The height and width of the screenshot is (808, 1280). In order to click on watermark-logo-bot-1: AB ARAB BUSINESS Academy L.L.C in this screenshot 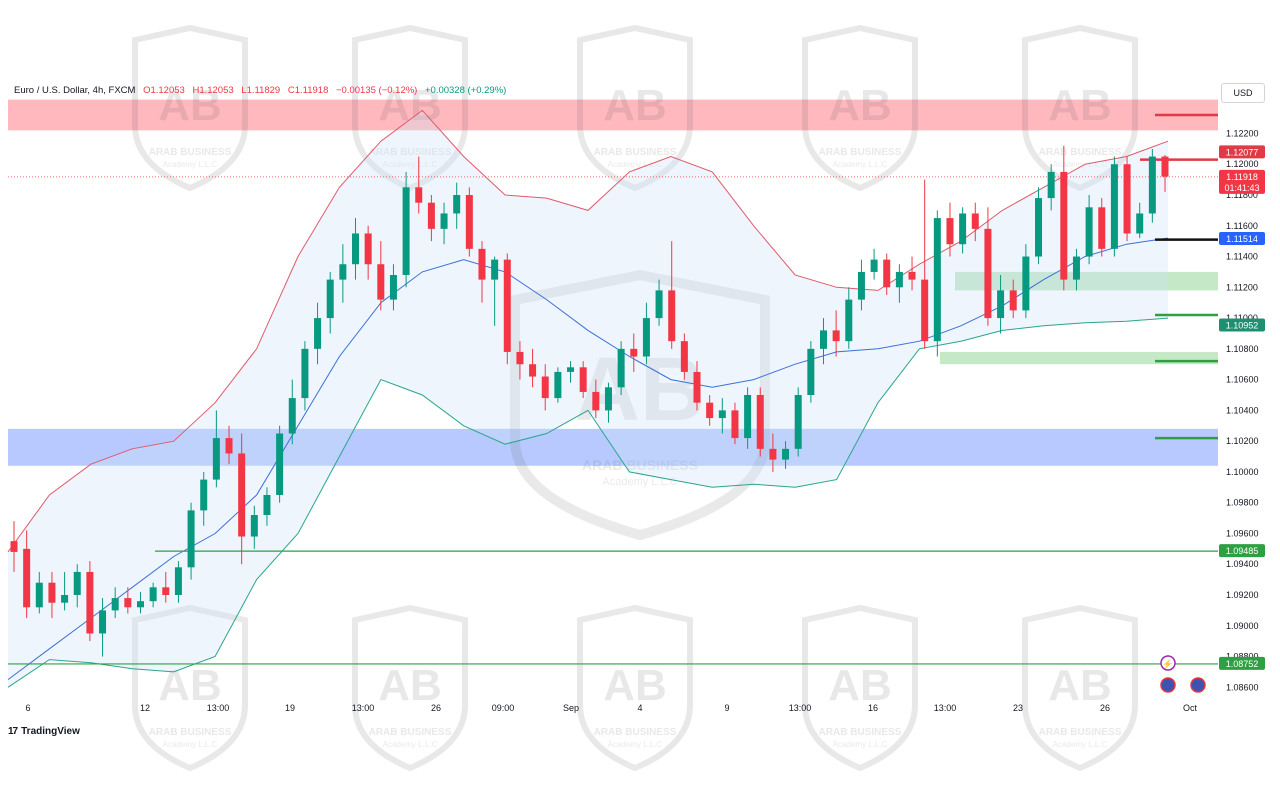, I will do `click(190, 688)`.